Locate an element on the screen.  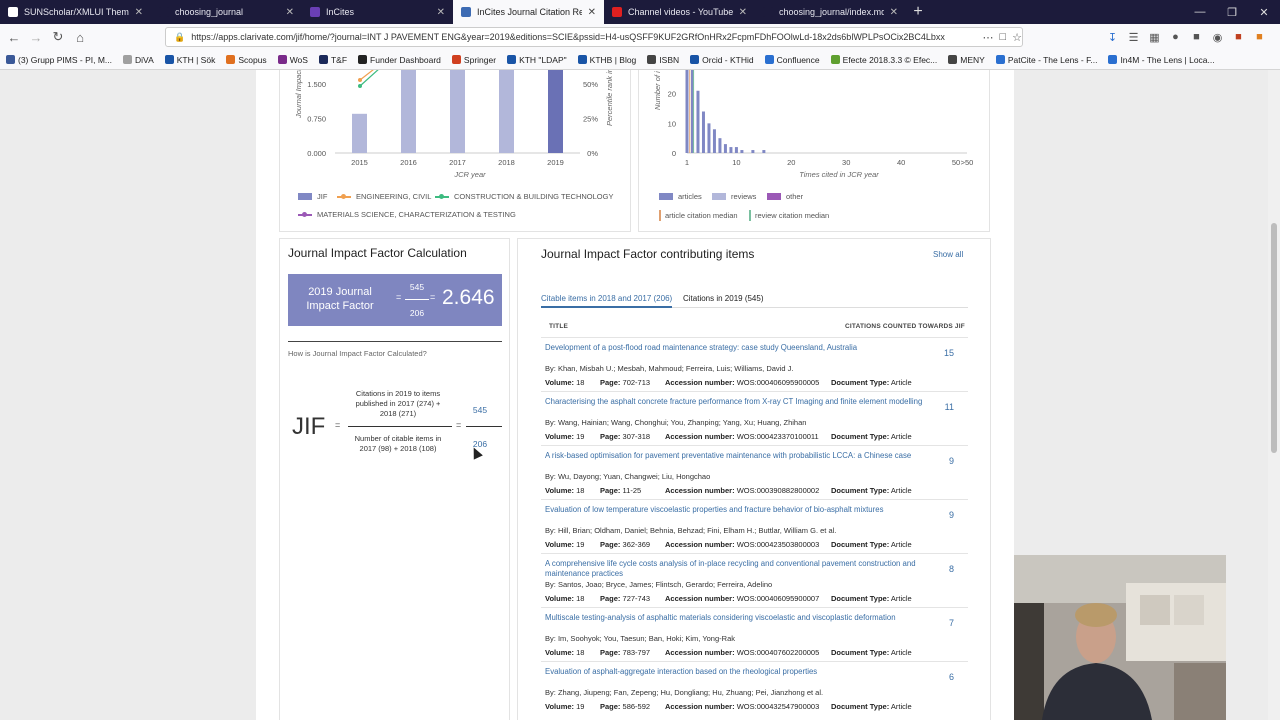
download-icon: ↧ is located at coordinates (1112, 37).